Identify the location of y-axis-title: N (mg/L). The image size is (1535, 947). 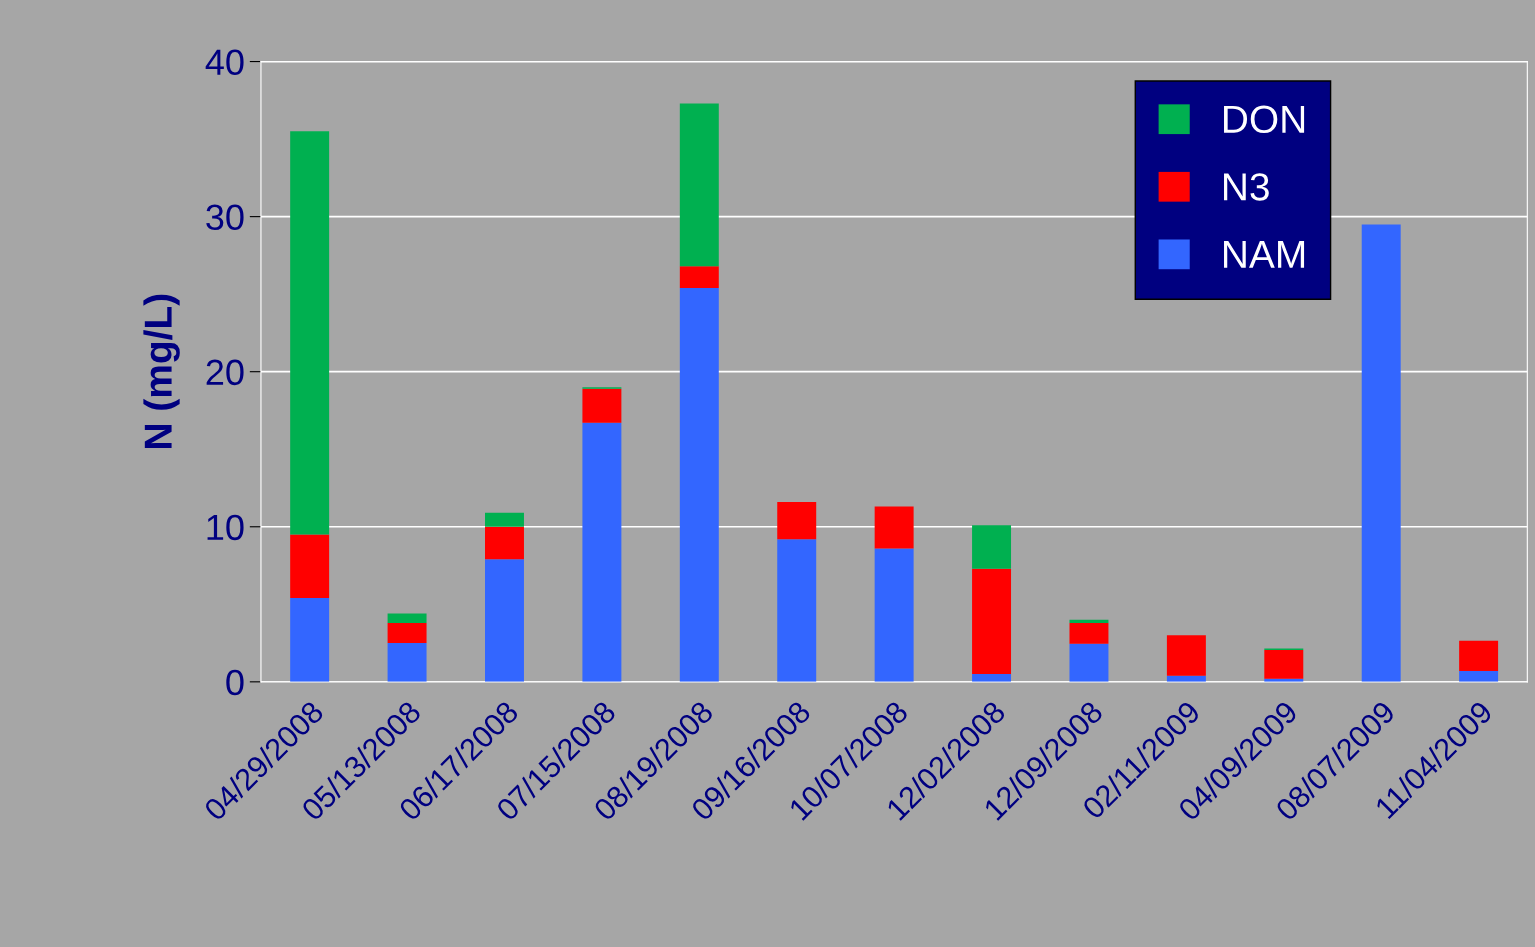
(161, 371).